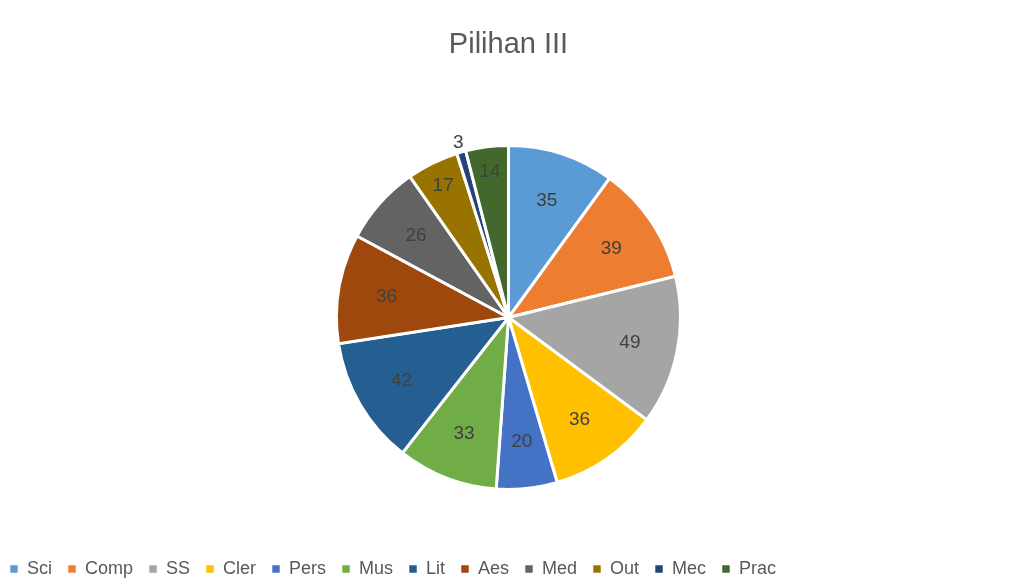  What do you see at coordinates (178, 568) in the screenshot?
I see `legend-label: SS` at bounding box center [178, 568].